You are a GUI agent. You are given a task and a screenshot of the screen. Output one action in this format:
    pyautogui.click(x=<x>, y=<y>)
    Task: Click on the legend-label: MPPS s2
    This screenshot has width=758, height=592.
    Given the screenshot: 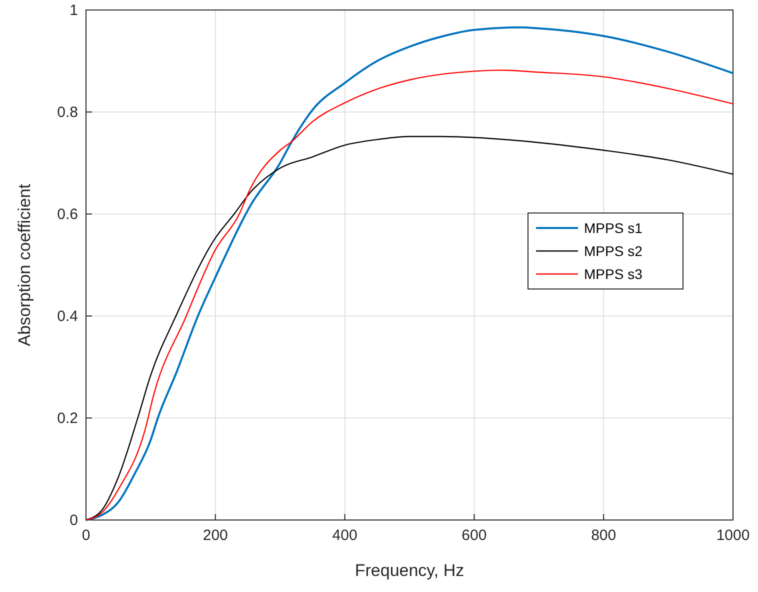 What is the action you would take?
    pyautogui.click(x=613, y=251)
    